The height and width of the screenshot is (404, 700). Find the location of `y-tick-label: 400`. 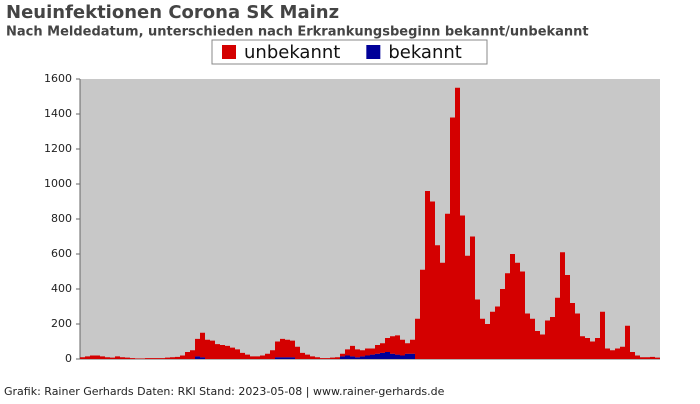

y-tick-label: 400 is located at coordinates (61, 288).